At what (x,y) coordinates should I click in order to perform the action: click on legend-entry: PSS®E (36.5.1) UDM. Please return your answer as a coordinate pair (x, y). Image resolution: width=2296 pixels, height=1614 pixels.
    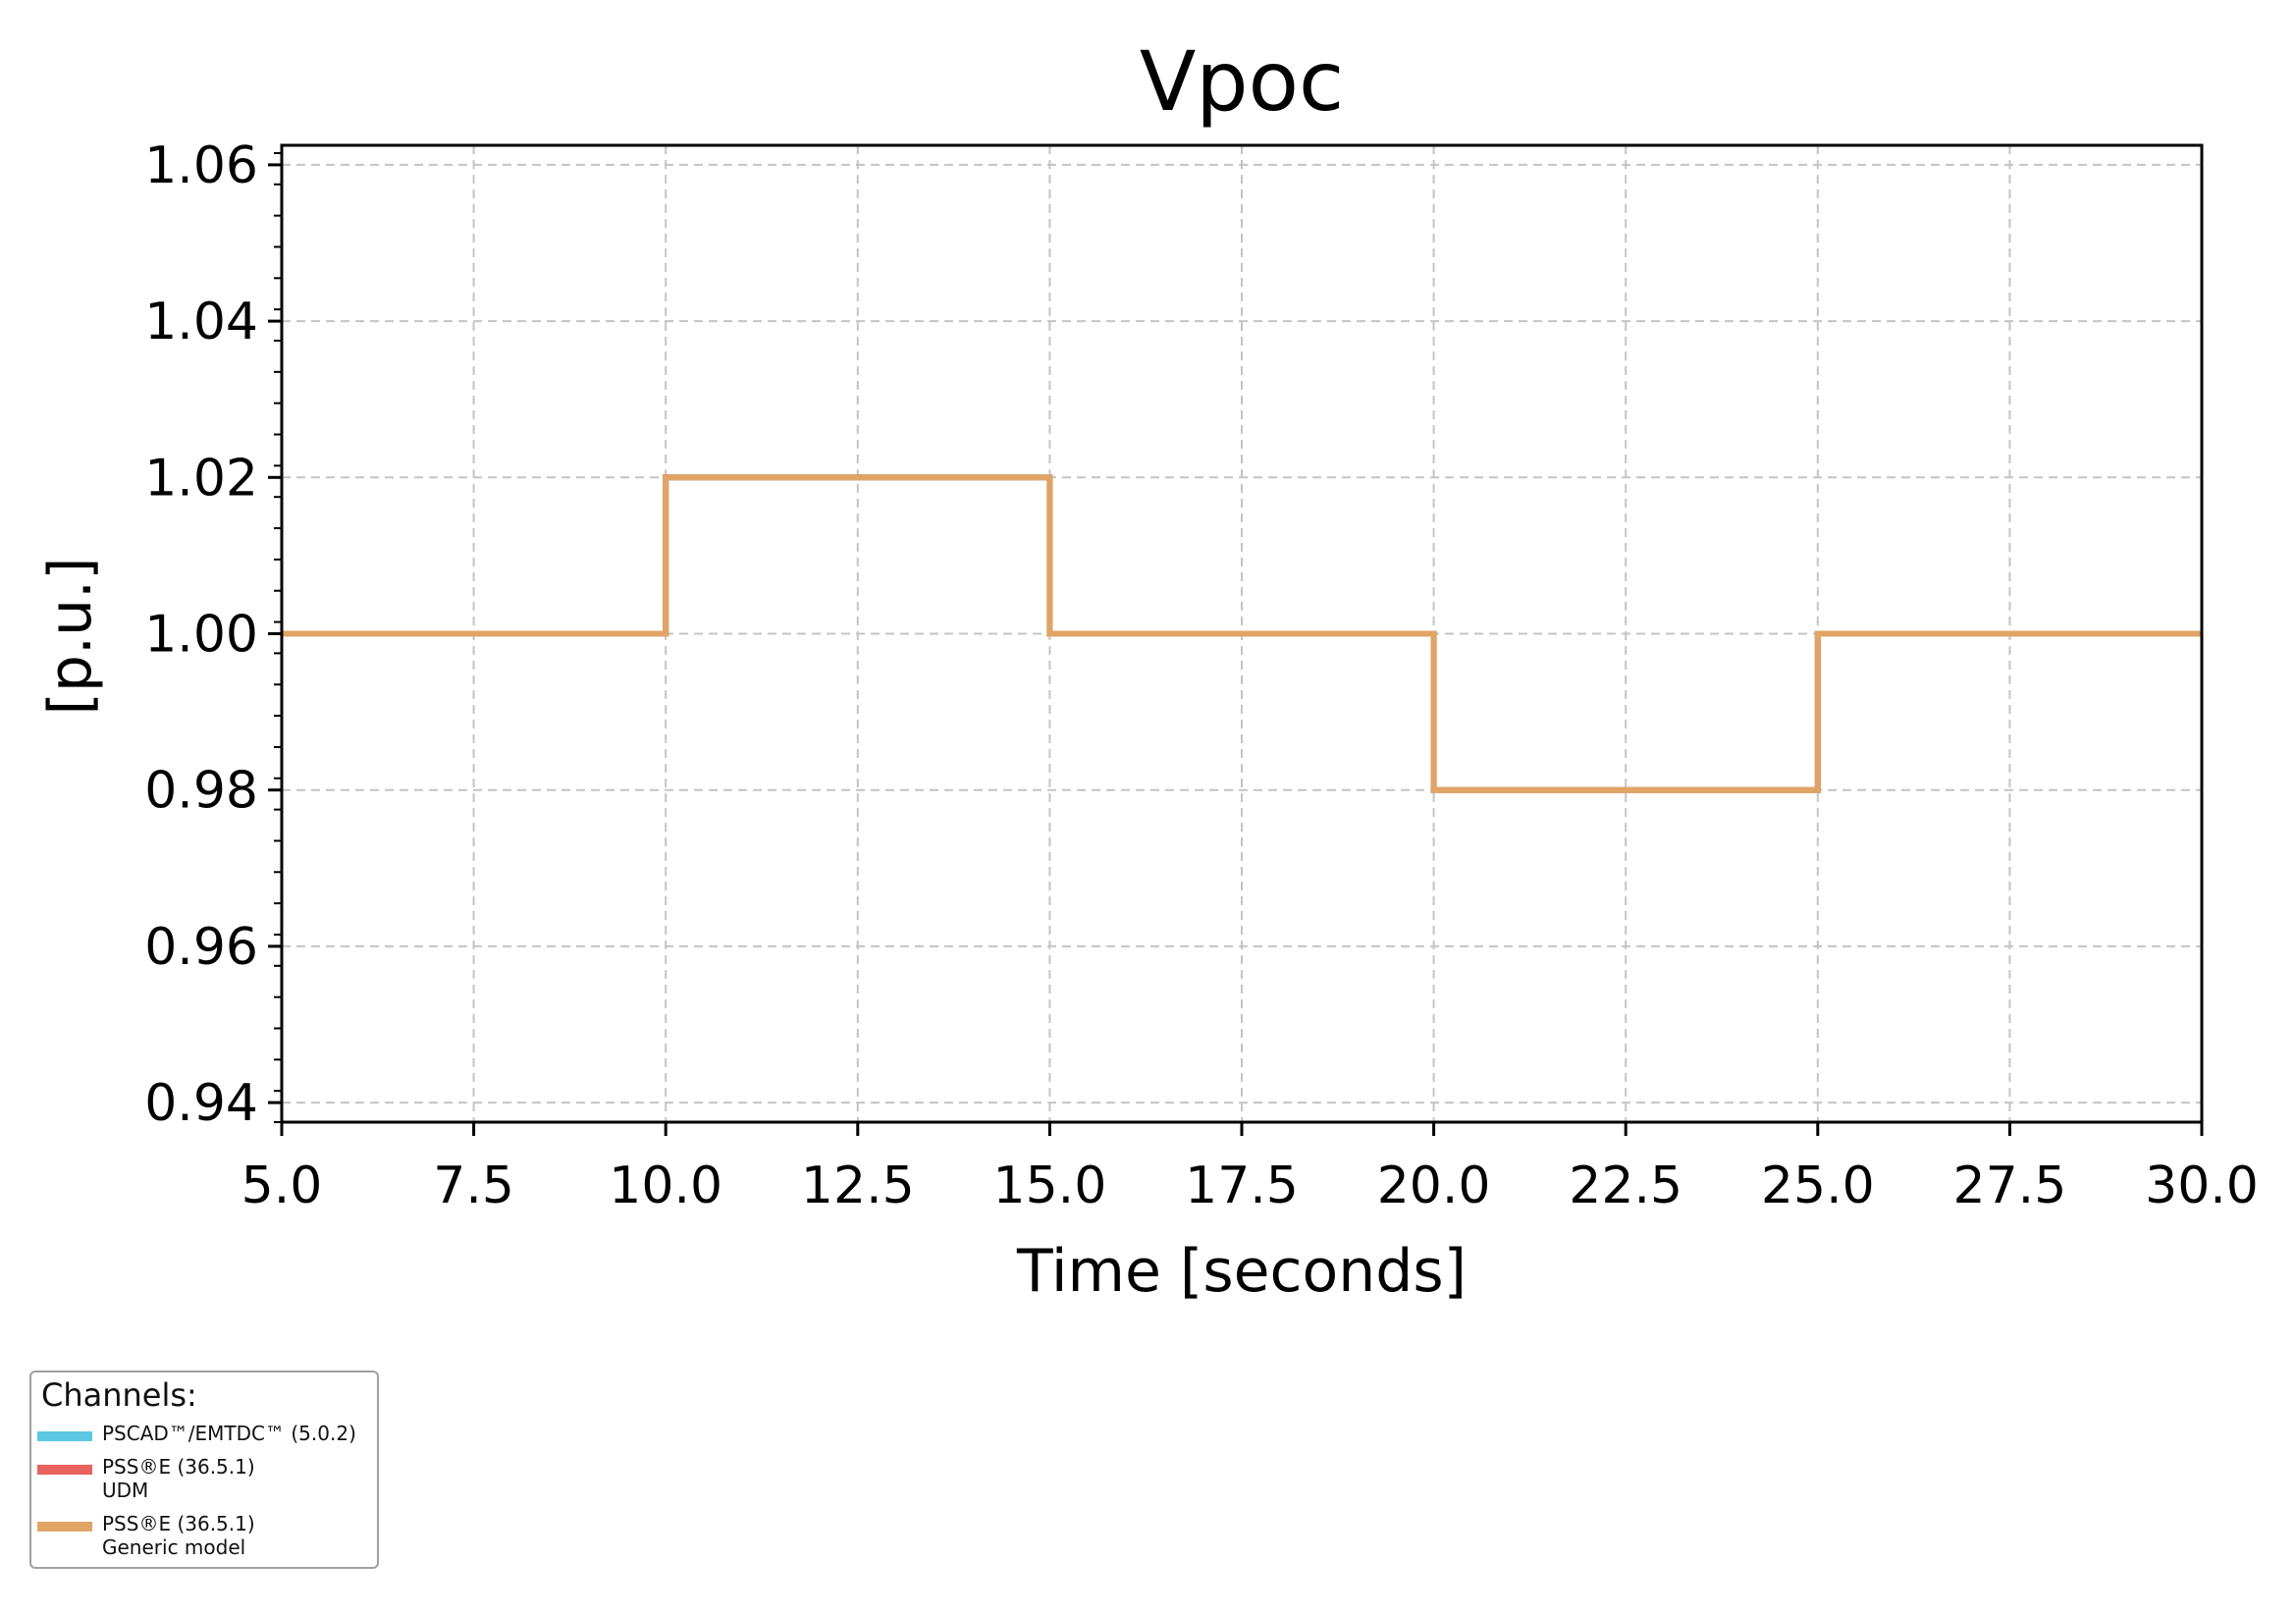
    Looking at the image, I should click on (146, 1478).